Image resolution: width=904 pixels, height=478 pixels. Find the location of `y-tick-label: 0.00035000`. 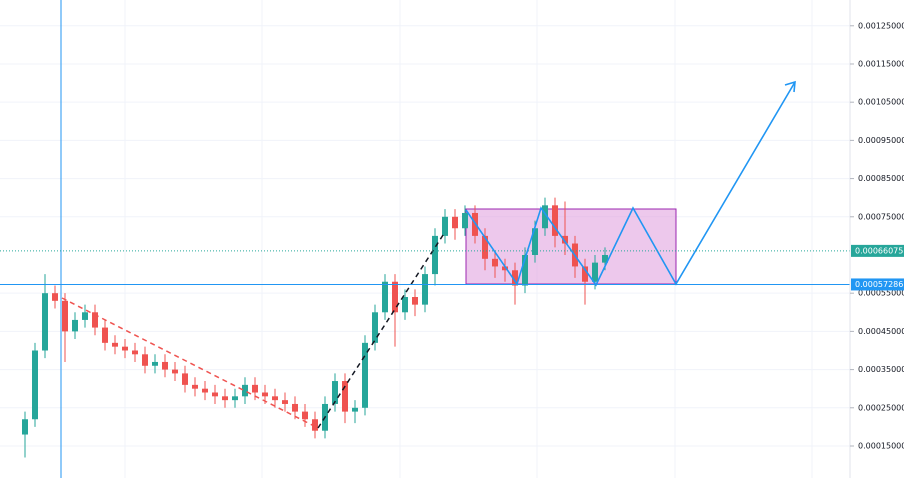

y-tick-label: 0.00035000 is located at coordinates (881, 369).